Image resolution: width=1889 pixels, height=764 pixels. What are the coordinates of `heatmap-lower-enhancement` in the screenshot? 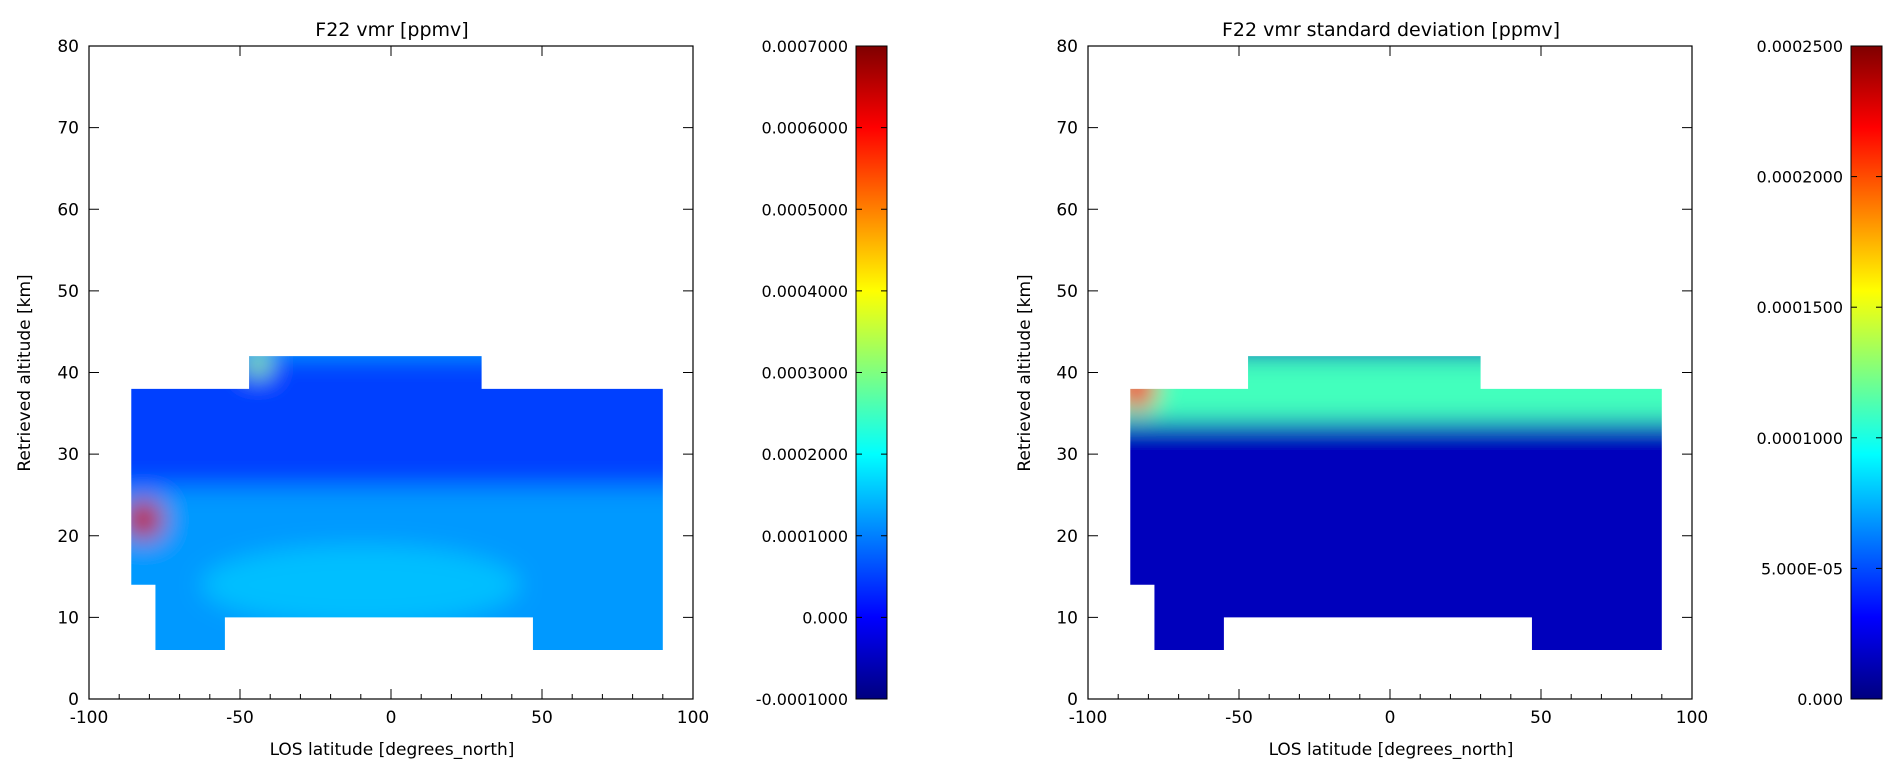 It's located at (360, 584).